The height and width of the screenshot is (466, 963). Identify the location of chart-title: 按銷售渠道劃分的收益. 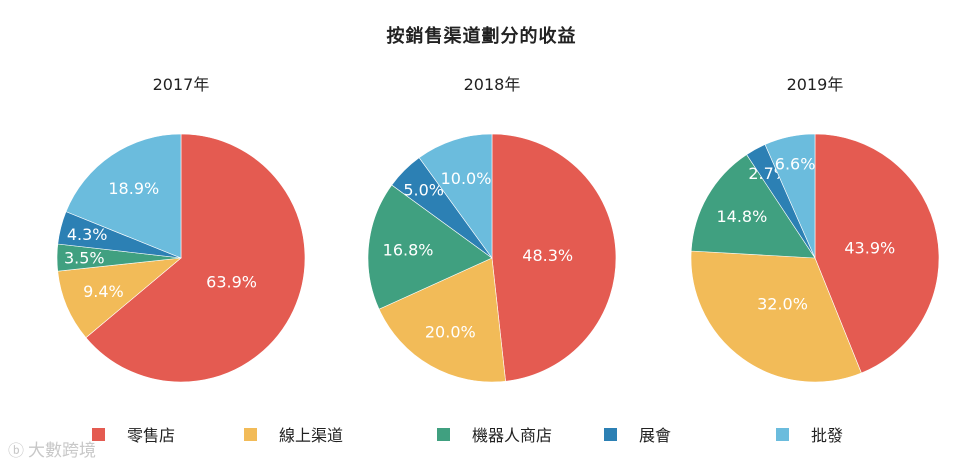
(481, 36).